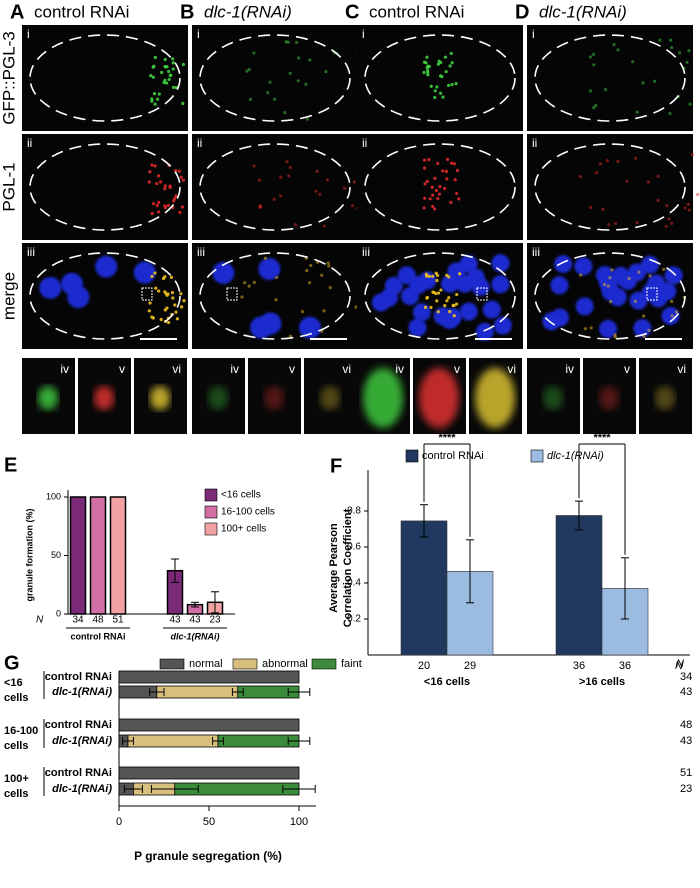  Describe the element at coordinates (354, 511) in the screenshot. I see `y-tick-label: 0.8` at that location.